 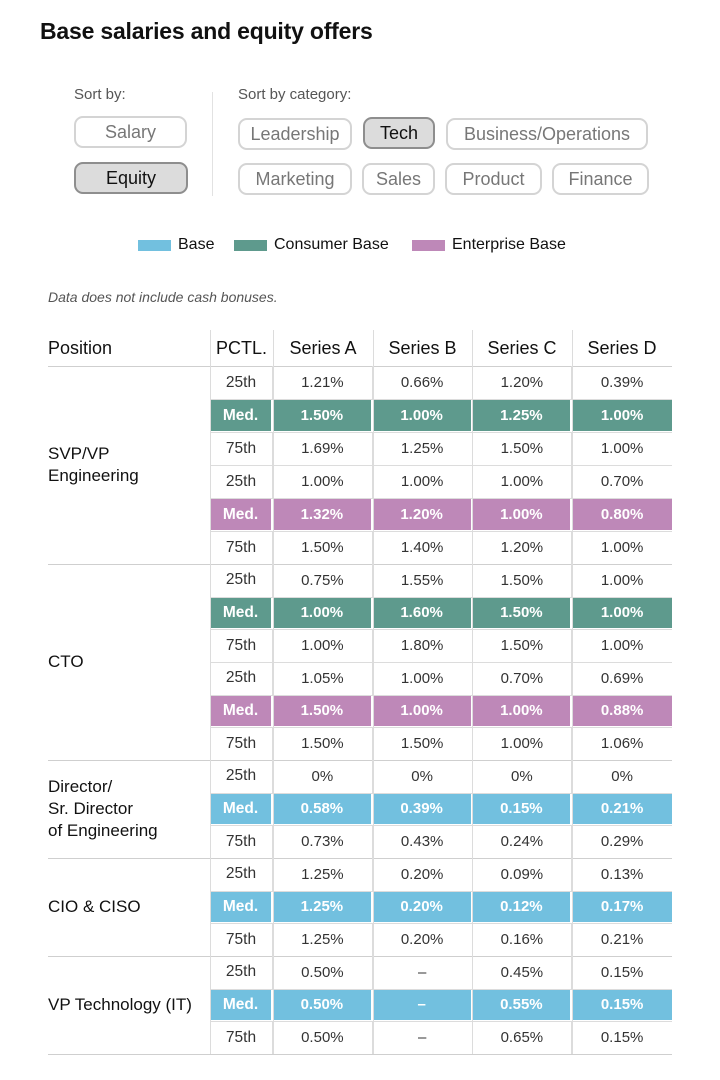 What do you see at coordinates (509, 244) in the screenshot?
I see `legend-label-enterprise-base: Enterprise Base` at bounding box center [509, 244].